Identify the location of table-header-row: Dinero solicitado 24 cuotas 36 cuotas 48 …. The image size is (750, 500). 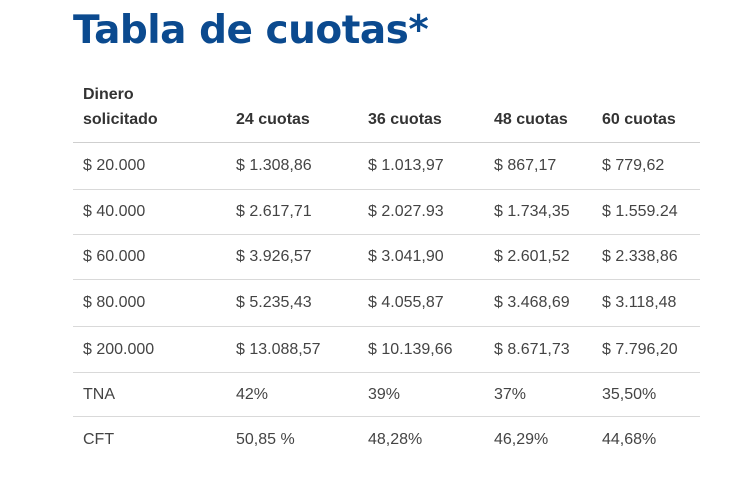
(386, 110).